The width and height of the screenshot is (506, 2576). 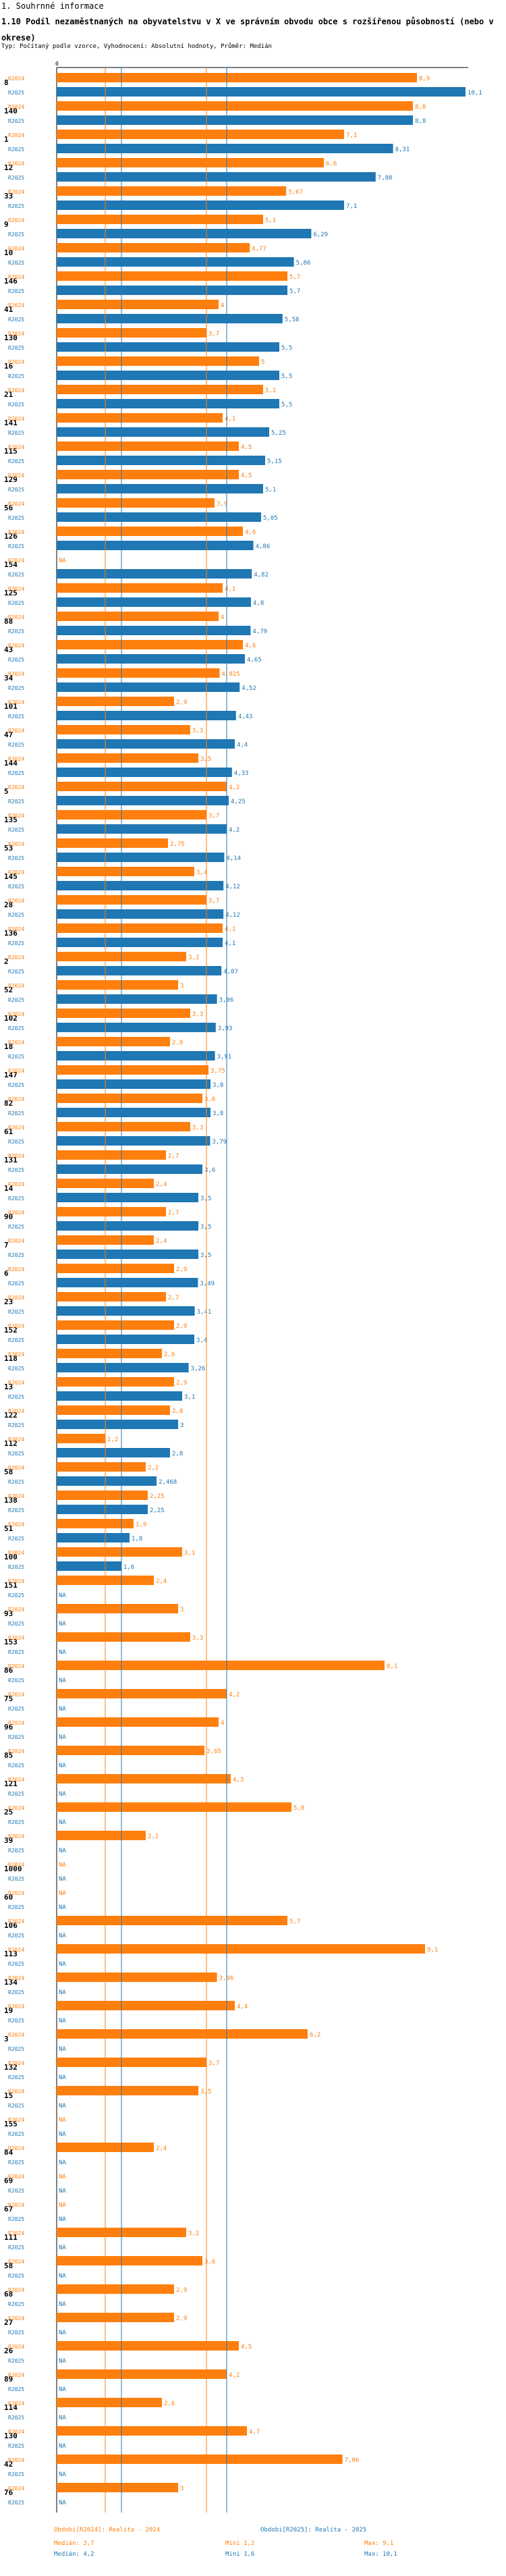 What do you see at coordinates (8, 1755) in the screenshot?
I see `category-label: 85` at bounding box center [8, 1755].